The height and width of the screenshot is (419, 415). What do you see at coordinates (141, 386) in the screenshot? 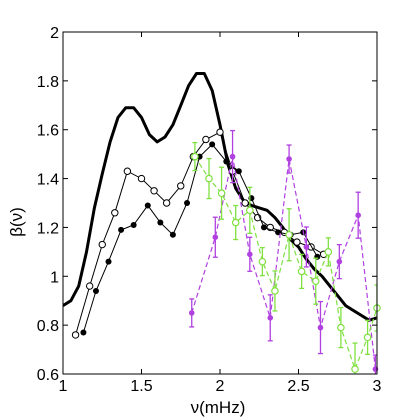
I see `x-tick-label: 1.5` at bounding box center [141, 386].